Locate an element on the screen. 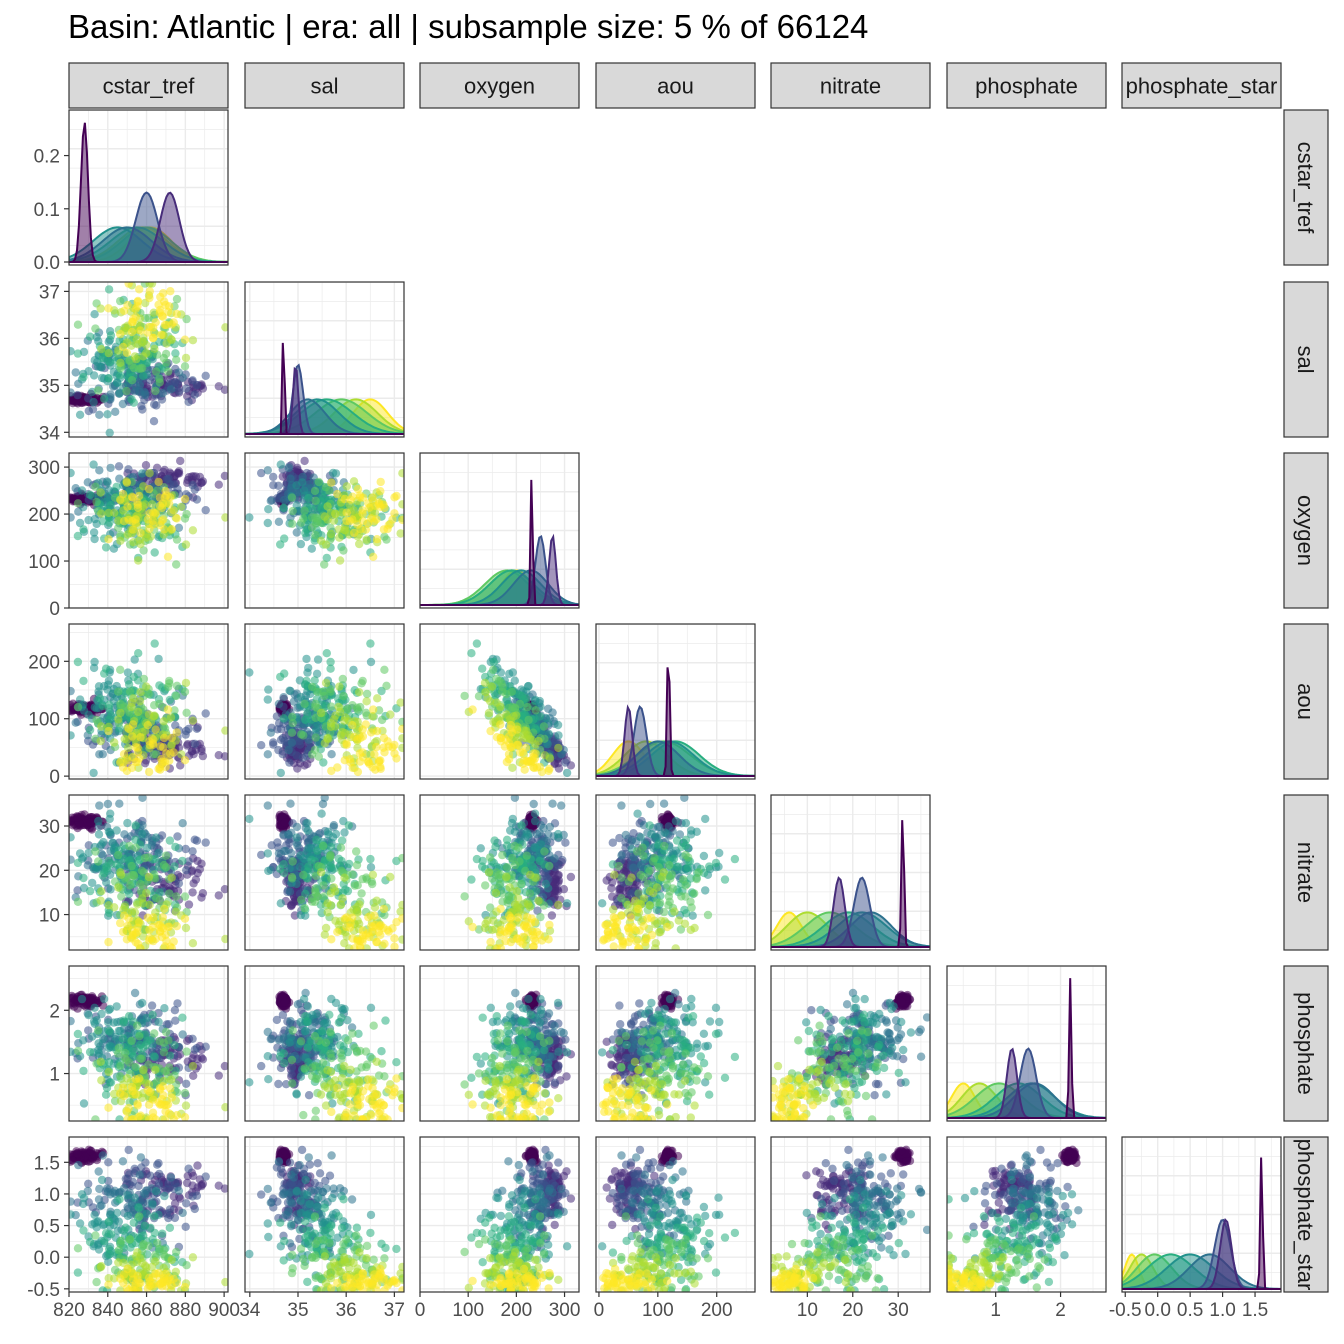 Image resolution: width=1344 pixels, height=1344 pixels. strip-top-oxygen is located at coordinates (499, 85).